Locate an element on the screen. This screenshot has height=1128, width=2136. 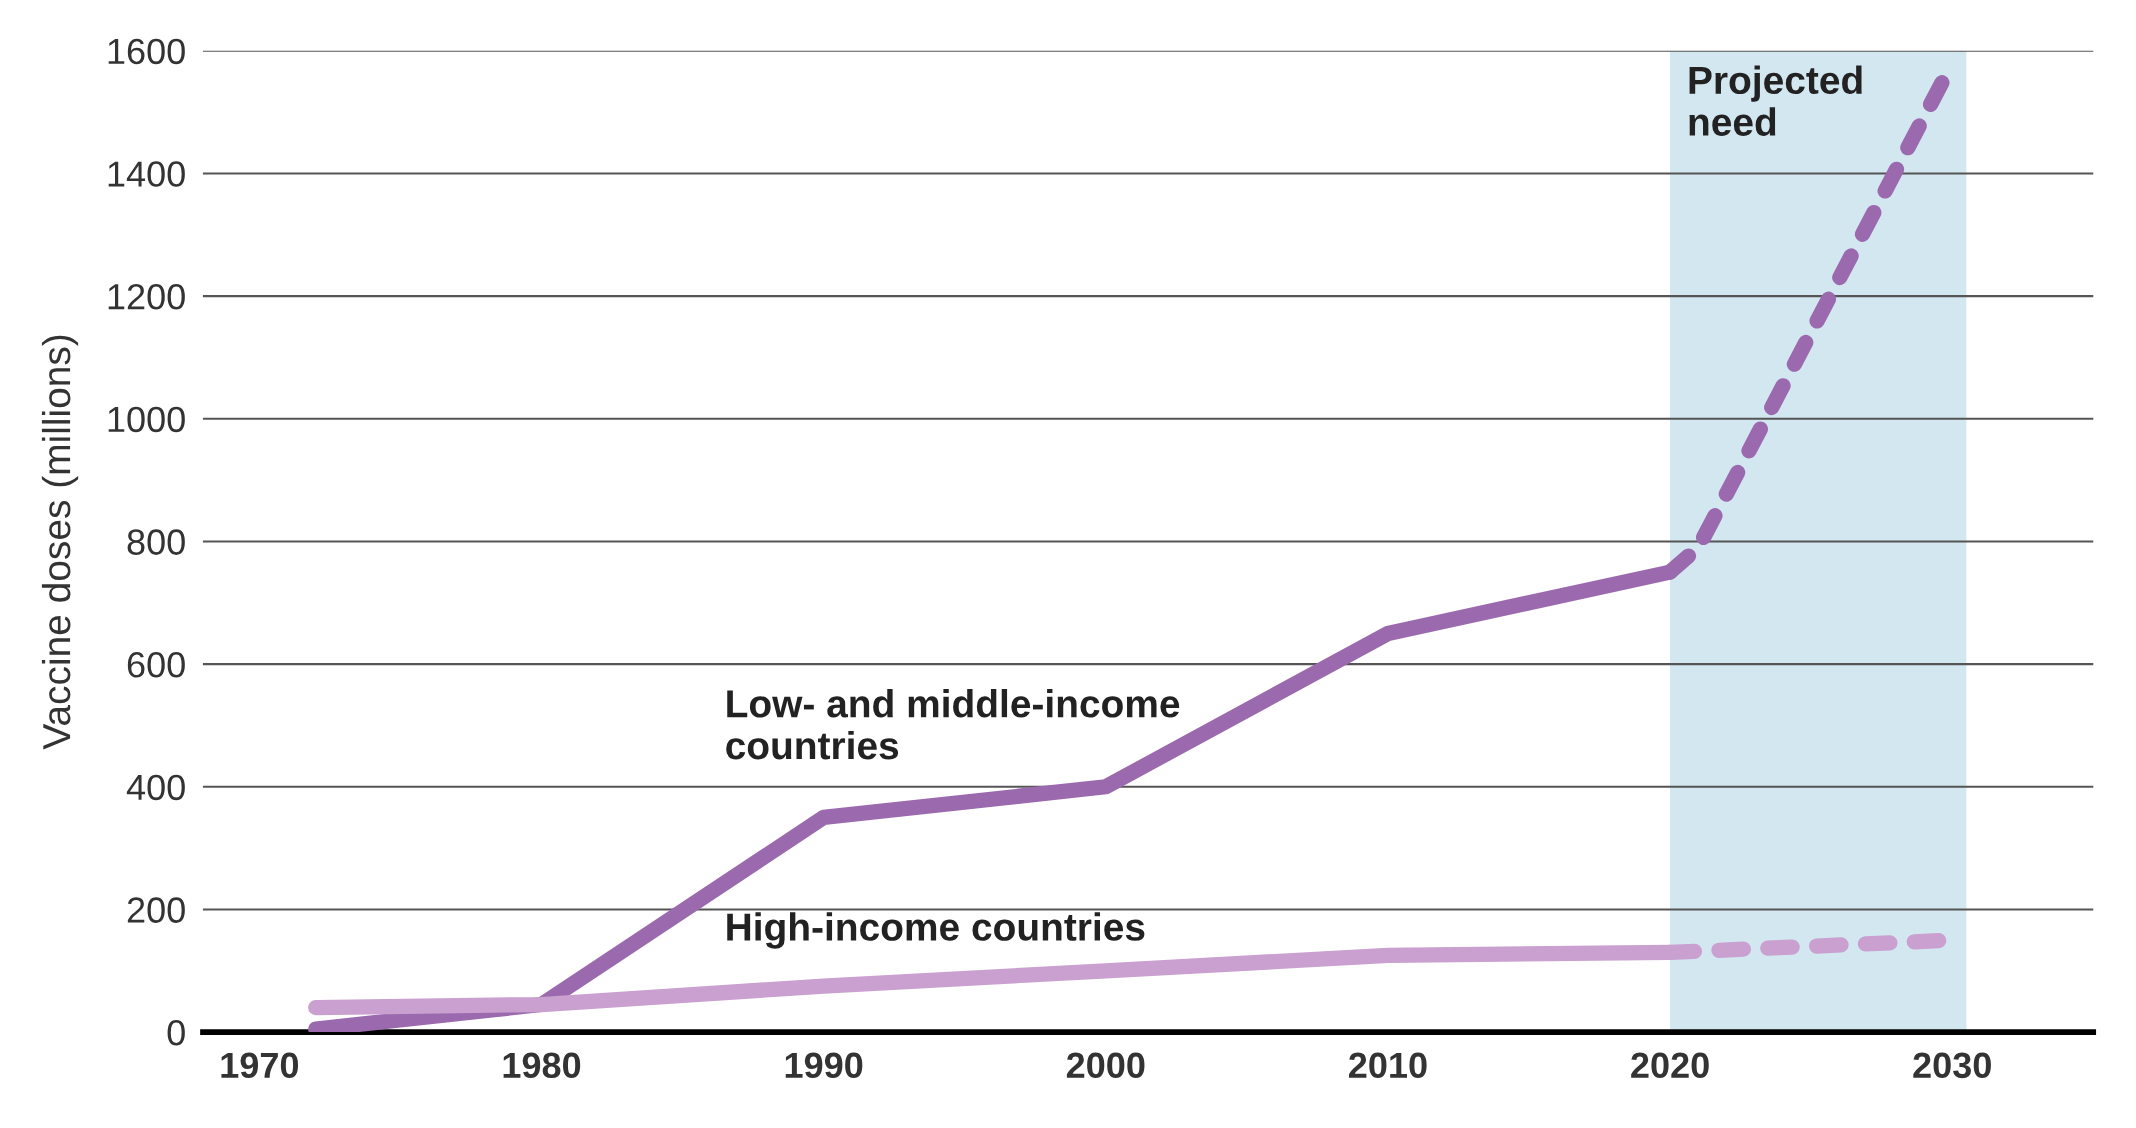
x-tick-label: 2020 is located at coordinates (1670, 1065).